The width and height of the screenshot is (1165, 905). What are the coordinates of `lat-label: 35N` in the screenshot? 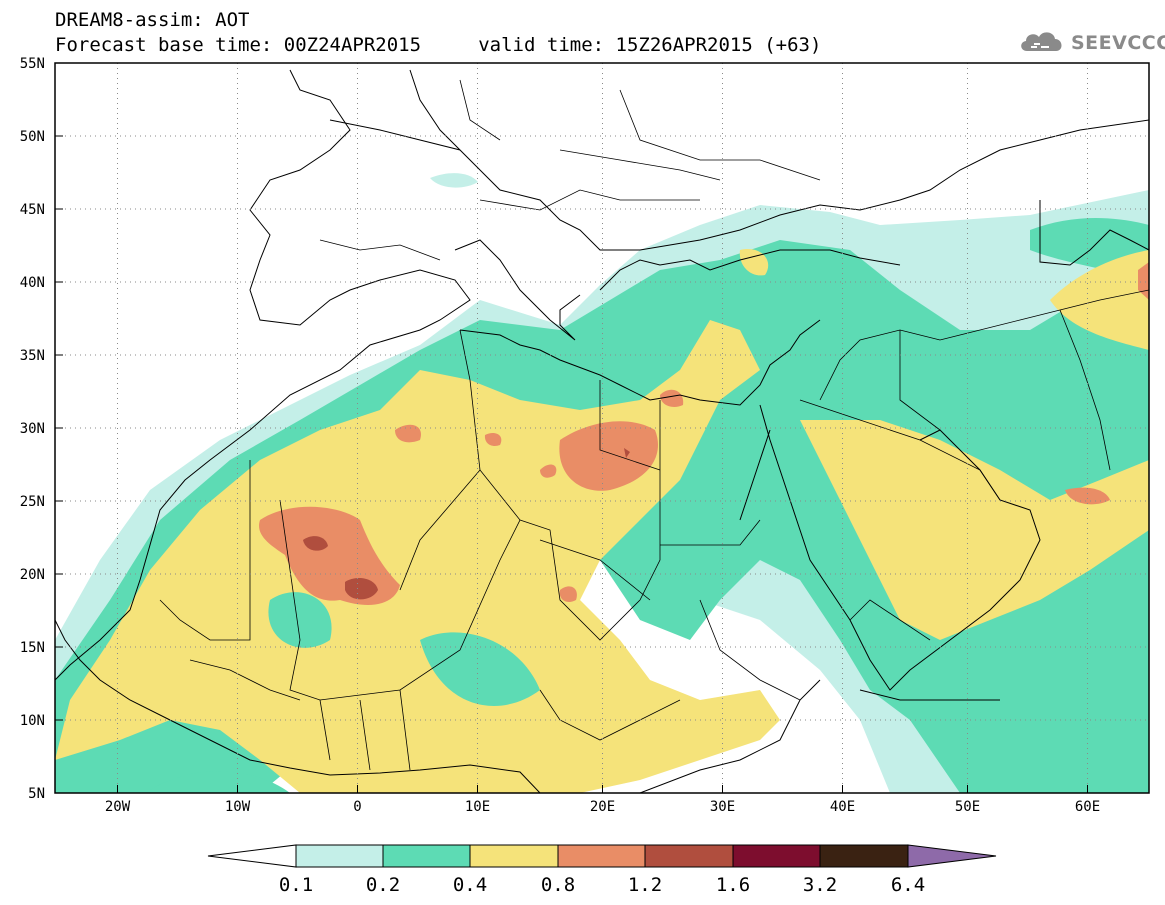 It's located at (32, 356).